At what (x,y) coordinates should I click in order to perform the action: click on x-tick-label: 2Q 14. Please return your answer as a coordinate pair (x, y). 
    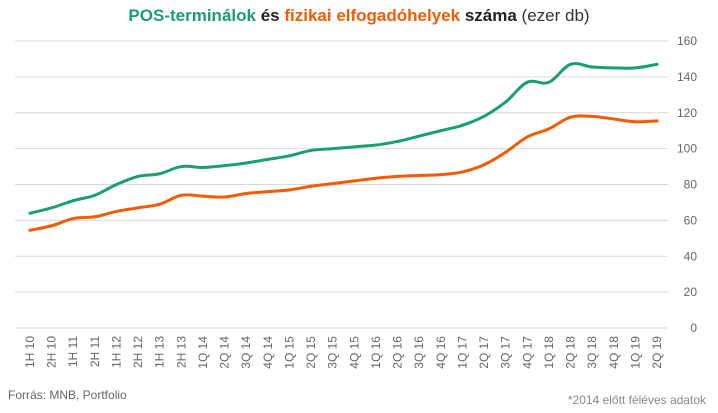
    Looking at the image, I should click on (225, 352).